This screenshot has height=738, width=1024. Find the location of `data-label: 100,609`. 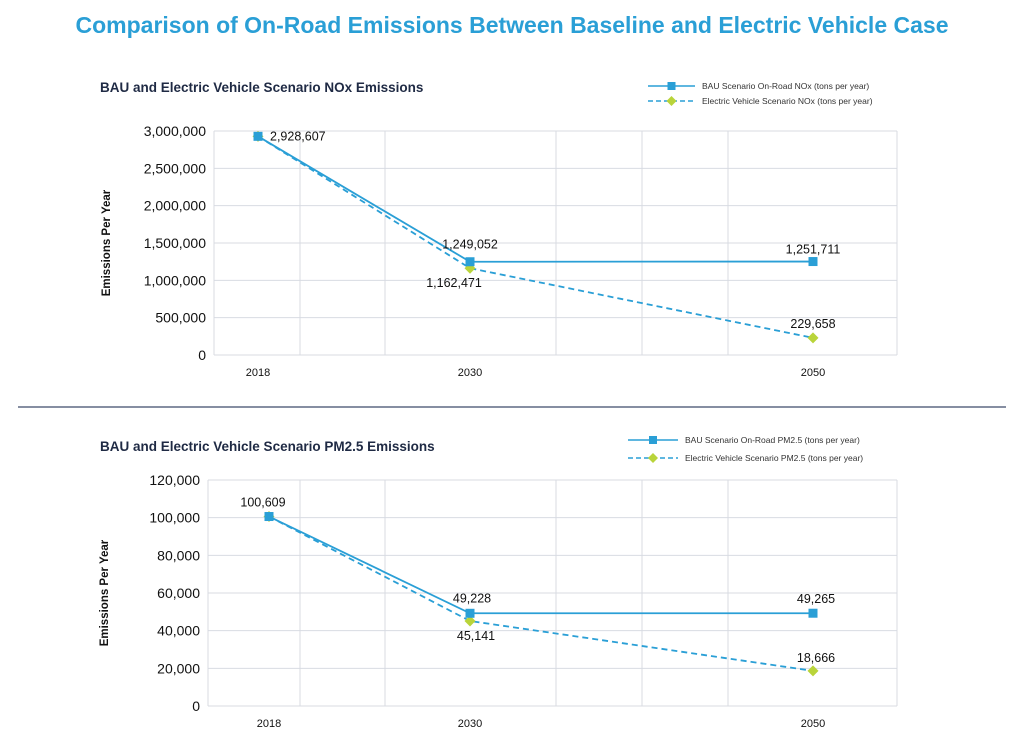

data-label: 100,609 is located at coordinates (262, 503).